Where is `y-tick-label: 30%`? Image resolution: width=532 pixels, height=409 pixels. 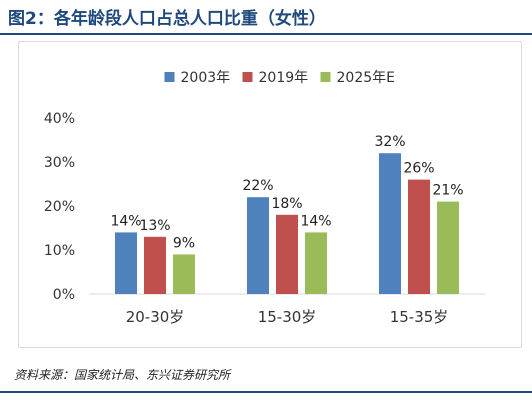 y-tick-label: 30% is located at coordinates (59, 163).